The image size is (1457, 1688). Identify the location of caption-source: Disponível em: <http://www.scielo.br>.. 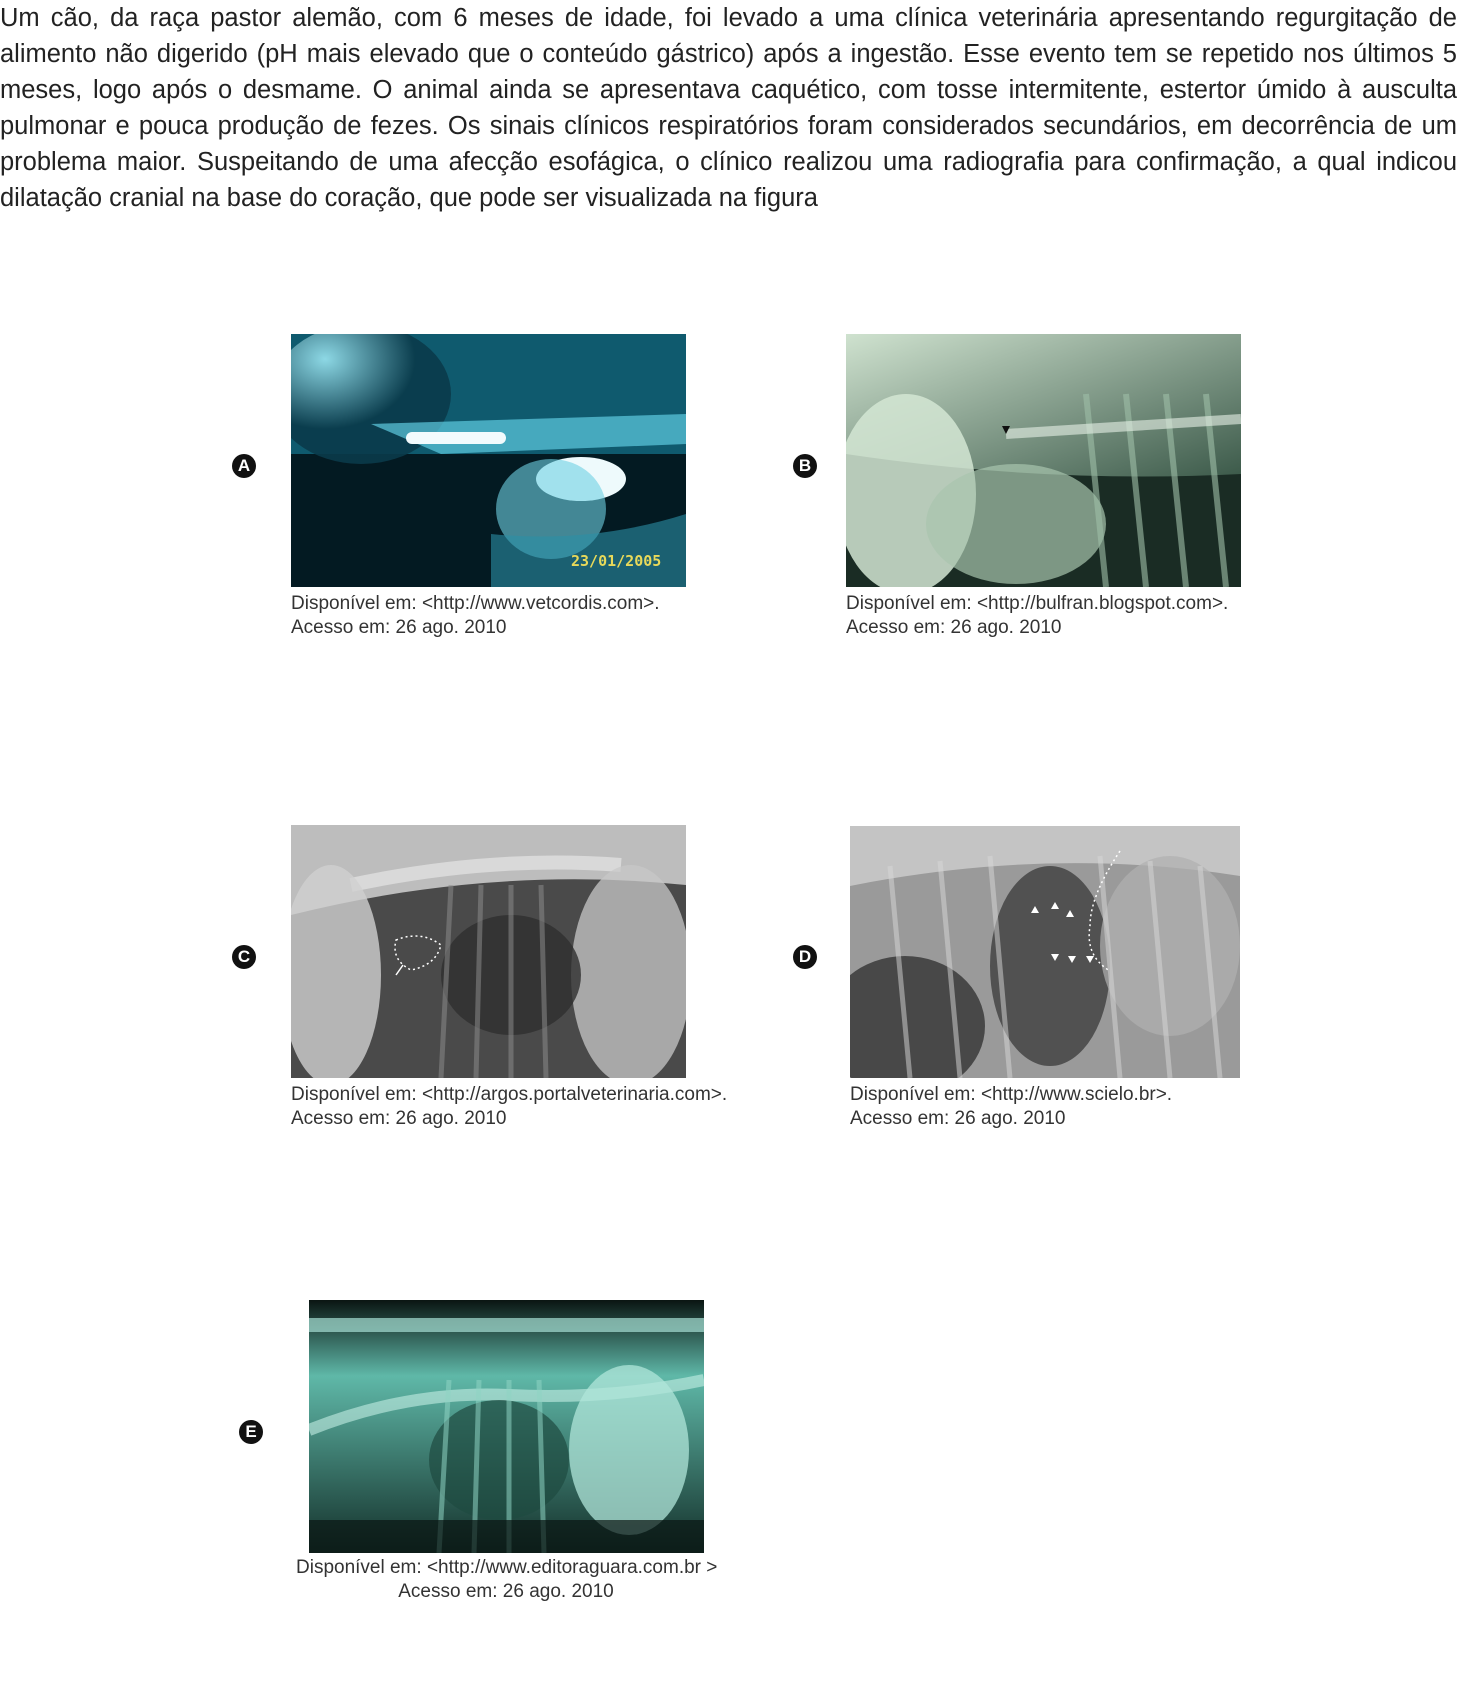
(1011, 1094).